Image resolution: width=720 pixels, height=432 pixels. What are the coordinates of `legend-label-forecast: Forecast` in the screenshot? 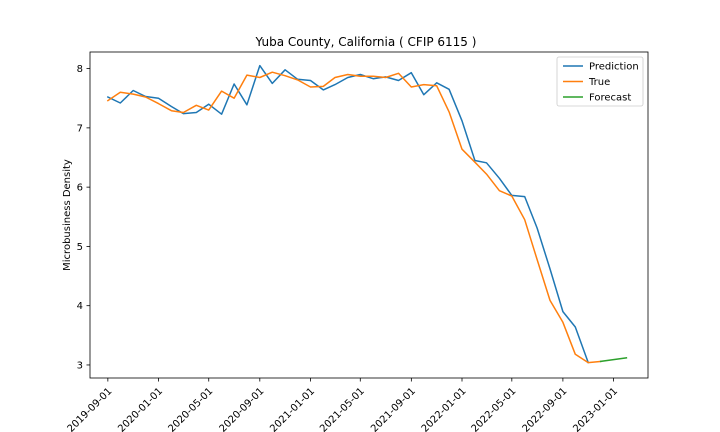 It's located at (610, 98).